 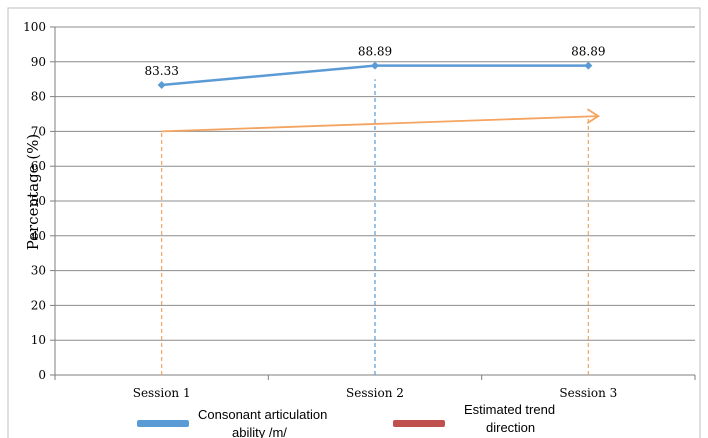 I want to click on legend-label-trend: Estimated trend direction, so click(x=511, y=418).